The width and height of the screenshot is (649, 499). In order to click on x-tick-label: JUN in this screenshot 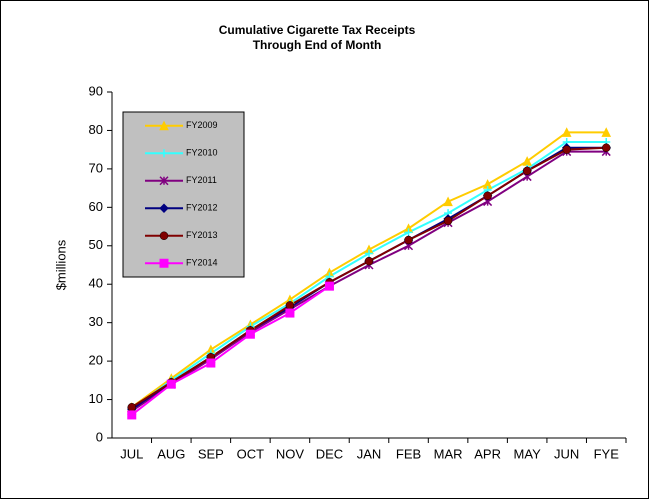, I will do `click(566, 453)`.